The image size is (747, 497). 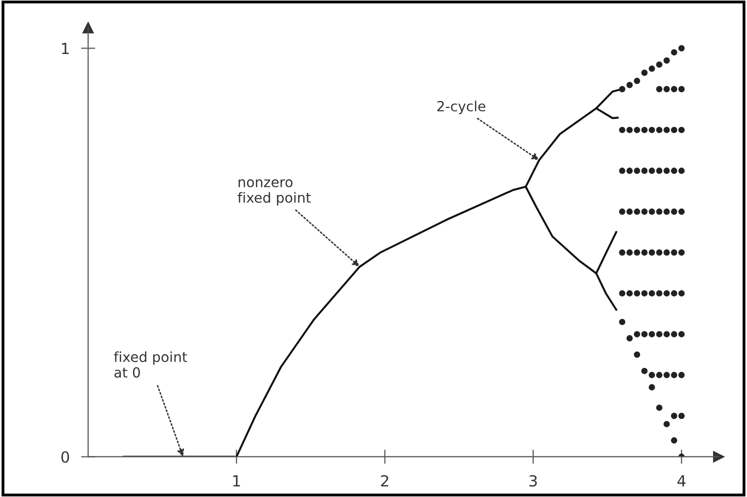 I want to click on x-tick-label: 2, so click(x=384, y=480).